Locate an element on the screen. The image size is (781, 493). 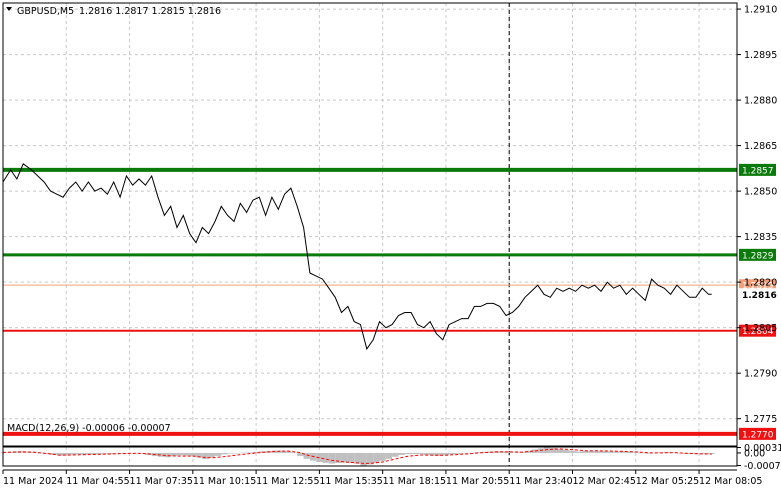
x-tick-label: 12 Mar 08:05 is located at coordinates (730, 481).